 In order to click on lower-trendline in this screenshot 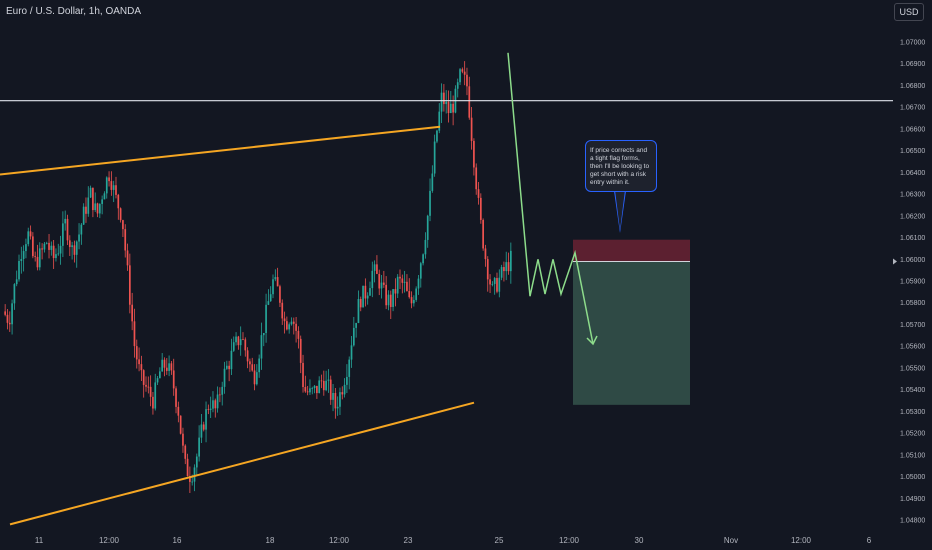, I will do `click(242, 463)`.